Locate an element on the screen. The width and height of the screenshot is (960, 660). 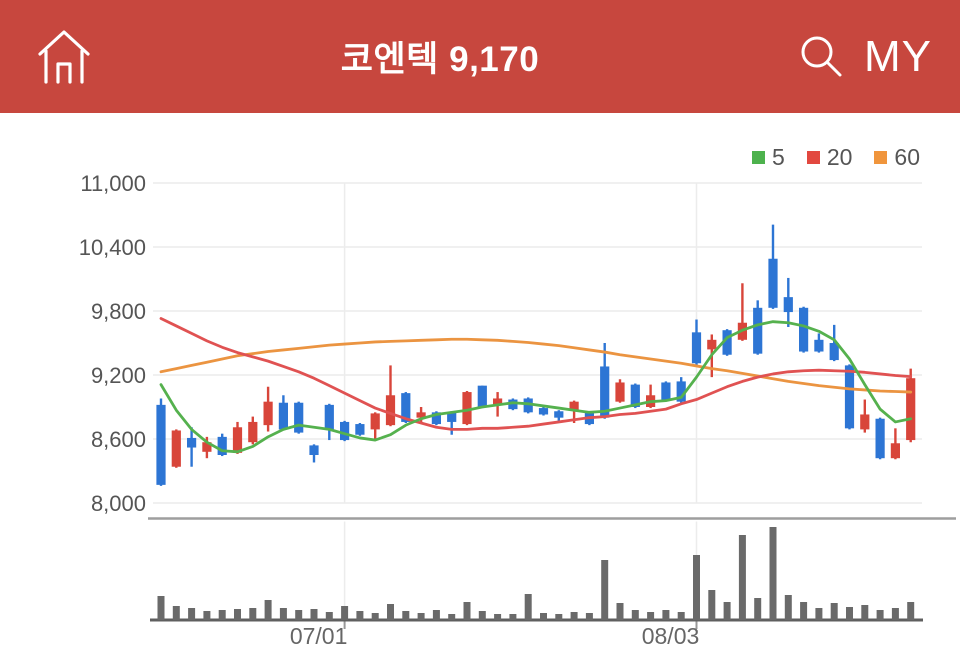
svg-text: 11,000 is located at coordinates (113, 183).